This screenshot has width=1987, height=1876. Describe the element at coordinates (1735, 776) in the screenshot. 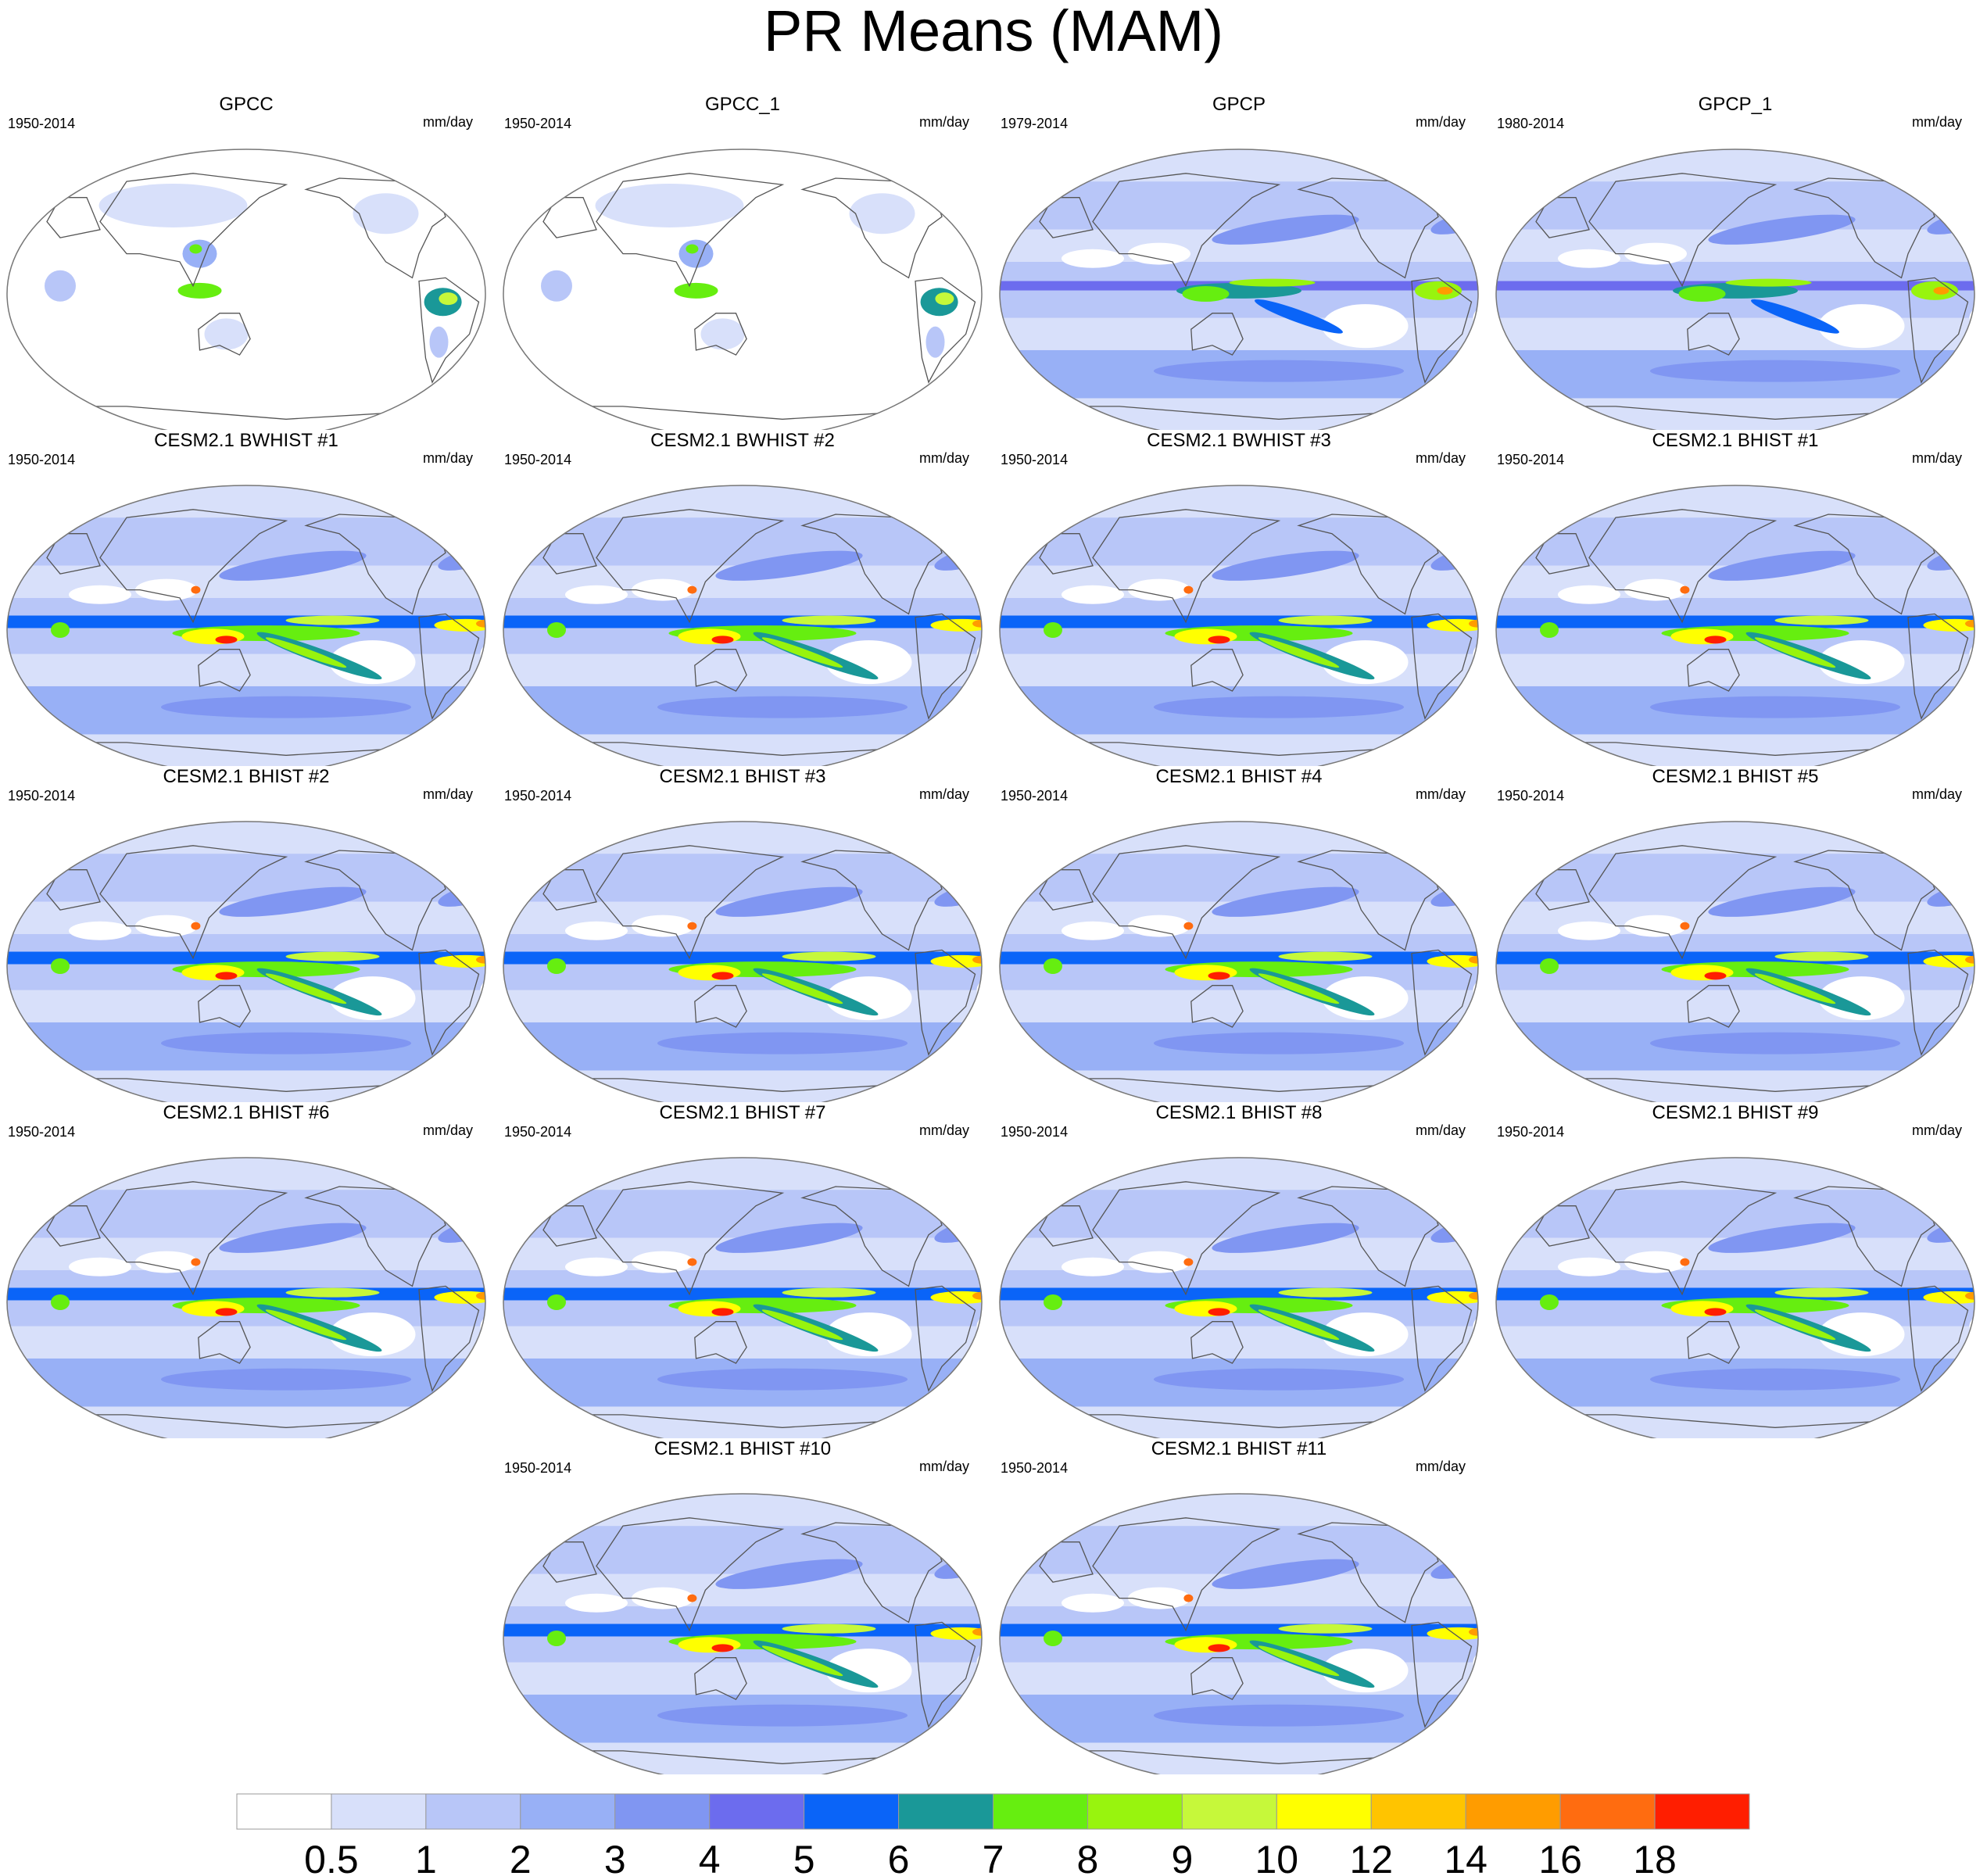

I see `panel-title: CESM2.1 BHIST #5` at that location.